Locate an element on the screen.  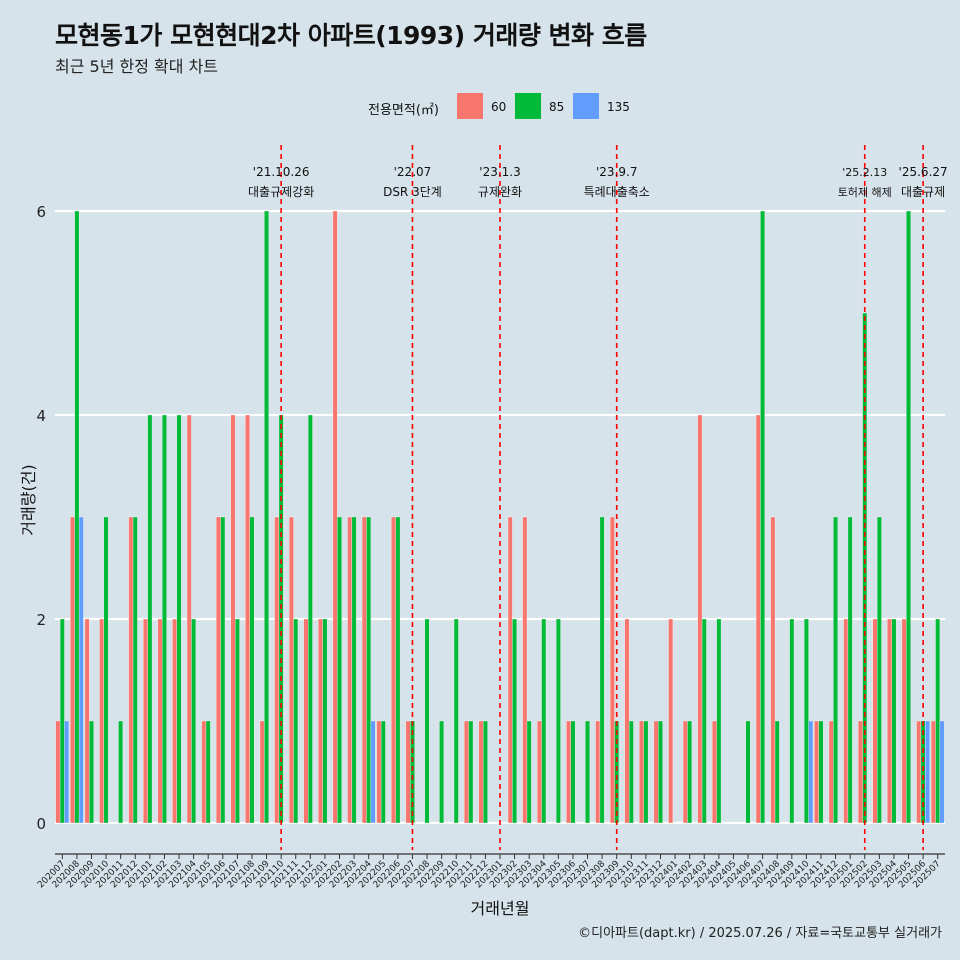
event-date: '25.2.13 is located at coordinates (864, 172).